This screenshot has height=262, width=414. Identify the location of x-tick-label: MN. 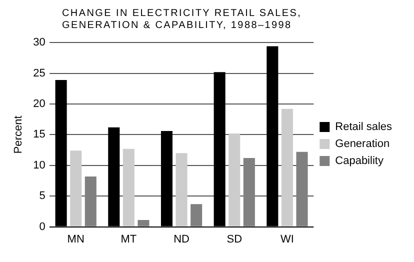
(75, 239).